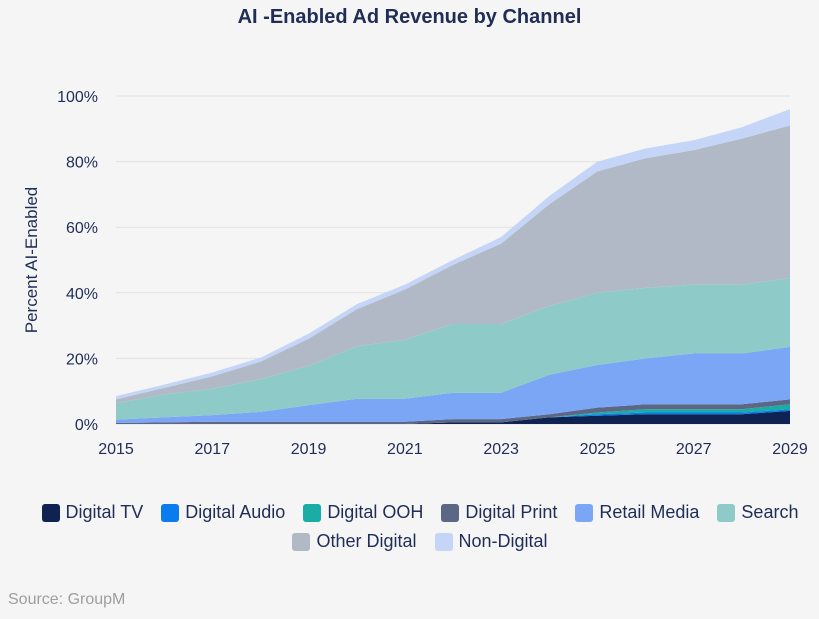 This screenshot has width=819, height=619. I want to click on y-axis-title: Percent AI-Enabled, so click(31, 260).